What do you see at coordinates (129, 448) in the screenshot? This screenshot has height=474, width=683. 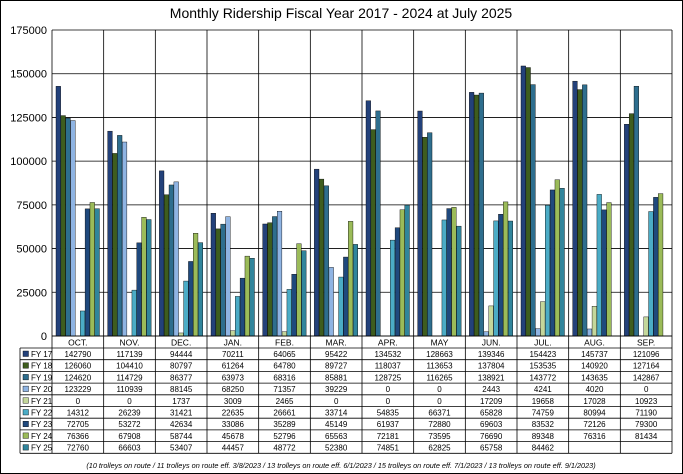 I see `table-cell: 66603` at bounding box center [129, 448].